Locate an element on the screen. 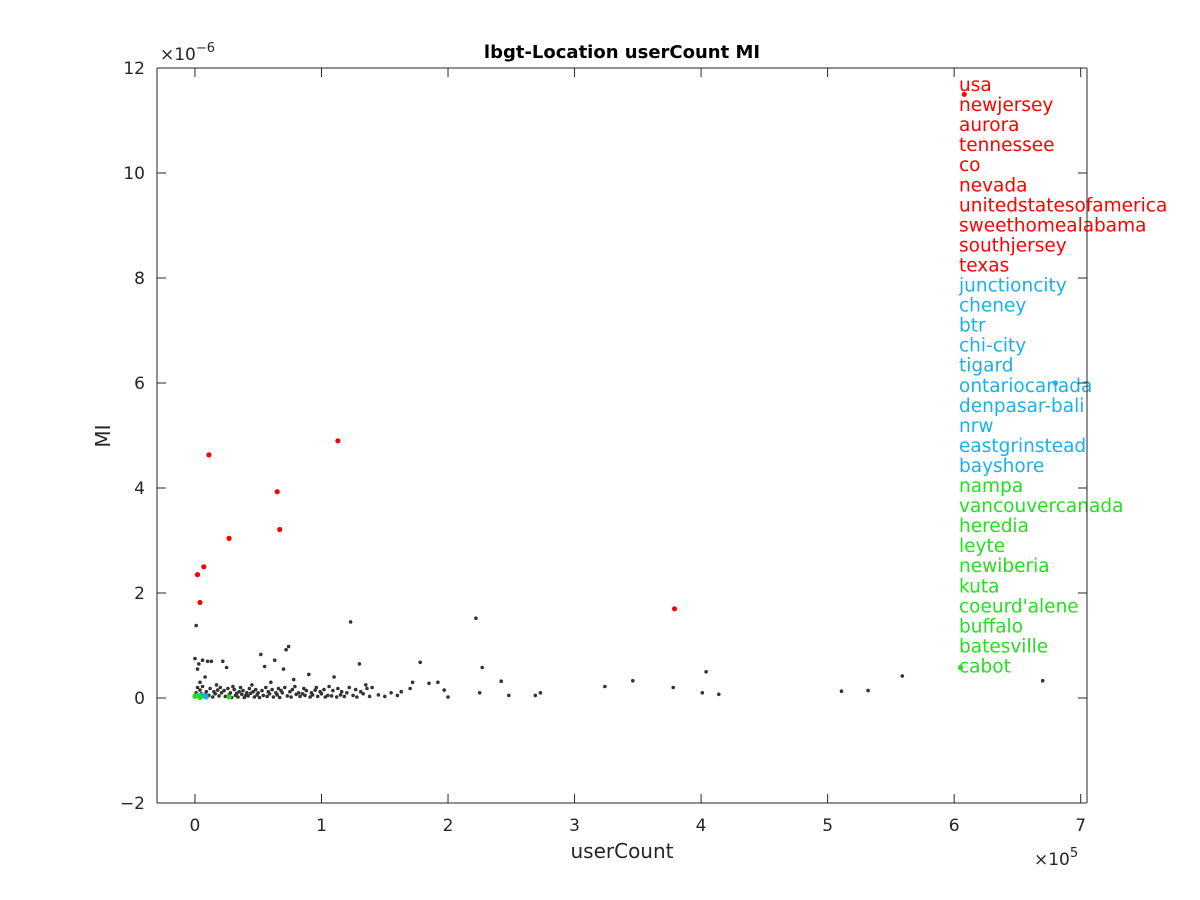  legend-label: cheney is located at coordinates (992, 306).